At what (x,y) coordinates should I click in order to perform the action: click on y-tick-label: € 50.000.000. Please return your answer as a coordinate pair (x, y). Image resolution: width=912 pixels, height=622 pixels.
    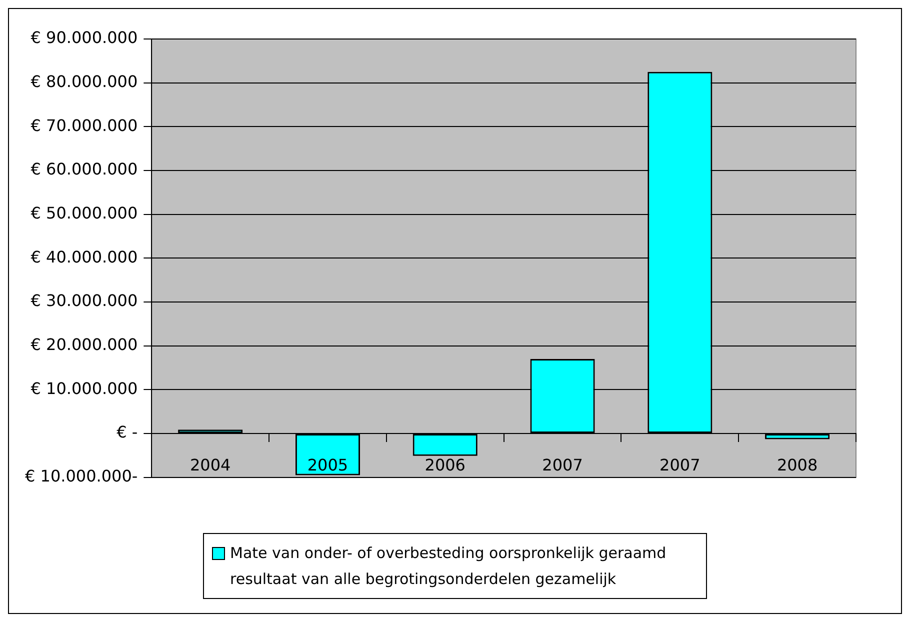
    Looking at the image, I should click on (84, 213).